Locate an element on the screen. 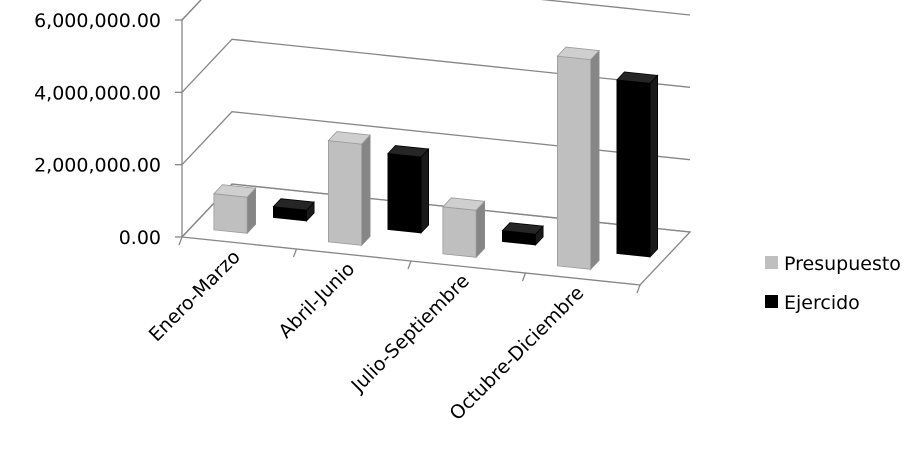  legend-swatch-ejercido is located at coordinates (771, 301).